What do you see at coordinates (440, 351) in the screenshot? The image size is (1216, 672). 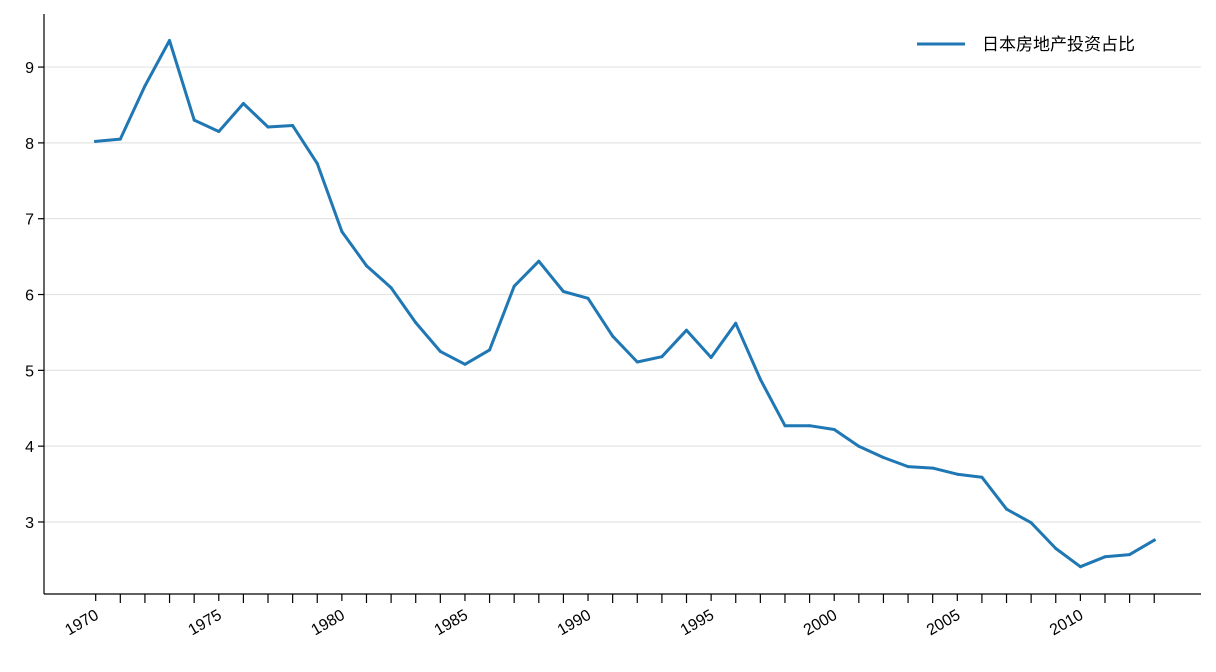 I see `data-point-1984` at bounding box center [440, 351].